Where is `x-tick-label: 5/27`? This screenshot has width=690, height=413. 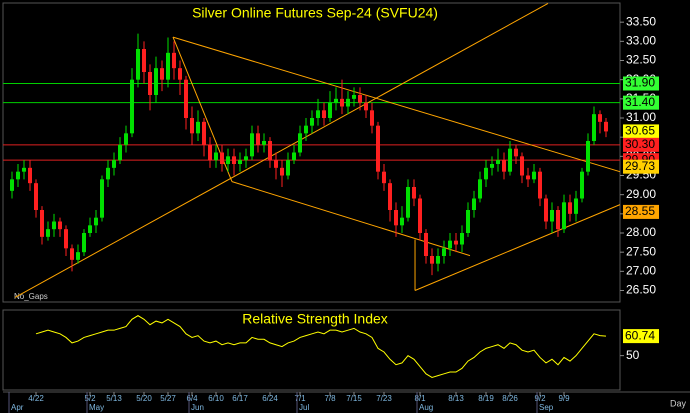
x-tick-label: 5/27 is located at coordinates (168, 398).